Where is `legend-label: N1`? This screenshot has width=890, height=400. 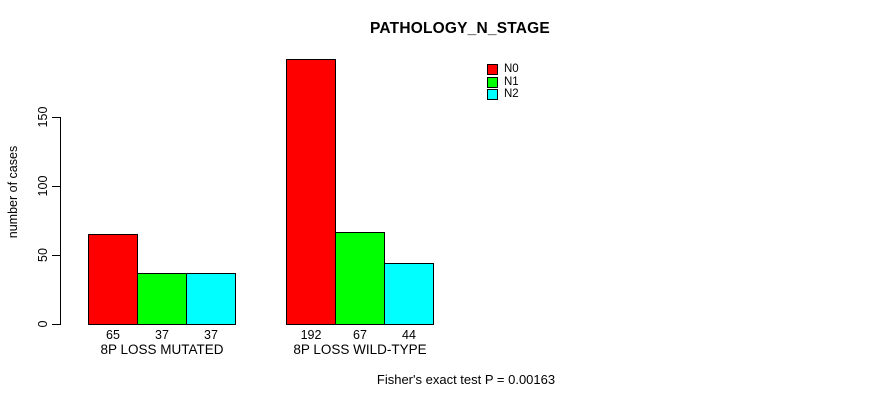
legend-label: N1 is located at coordinates (511, 81).